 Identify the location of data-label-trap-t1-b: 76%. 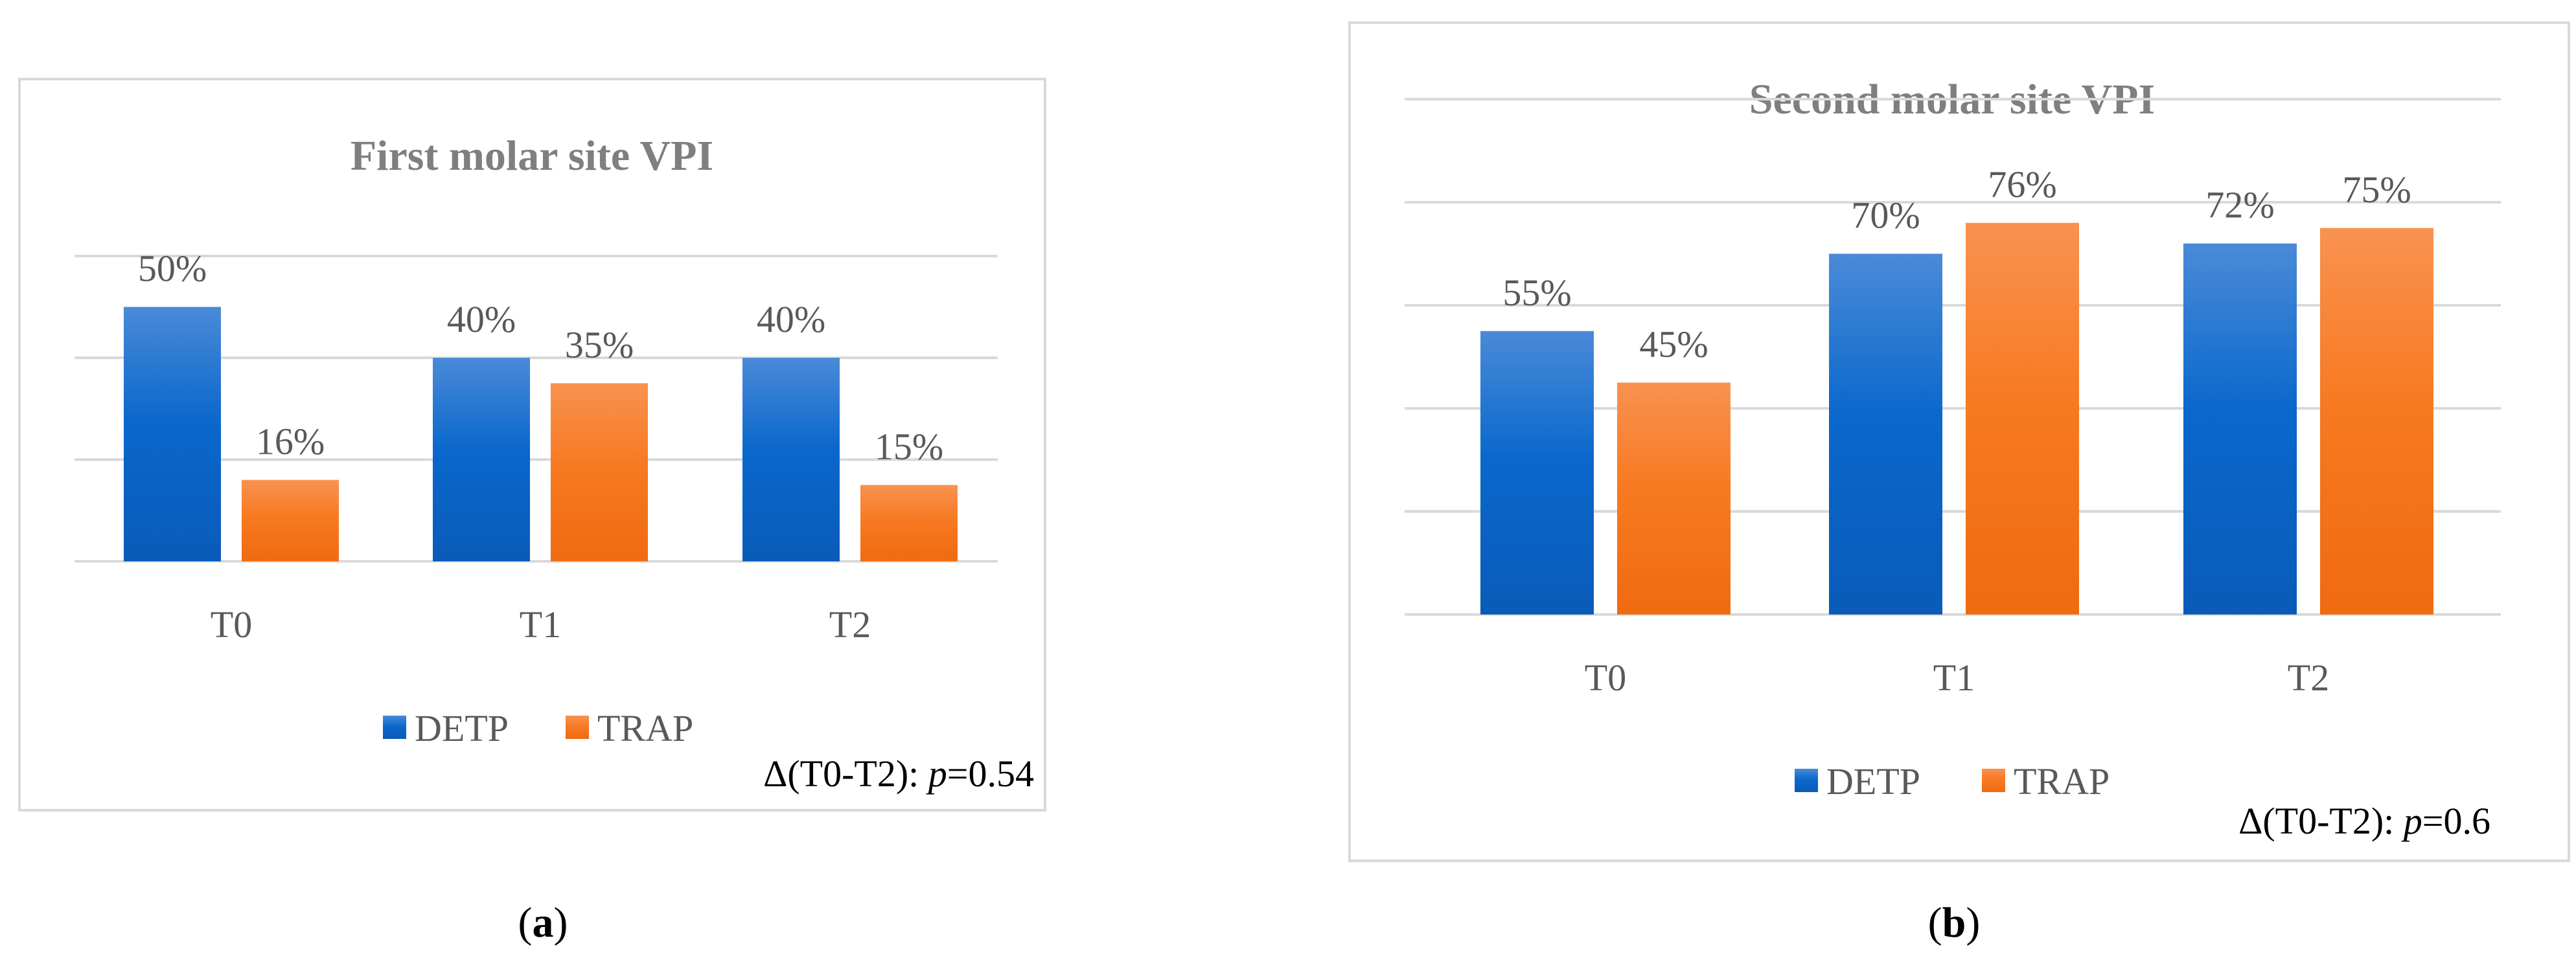
(2022, 184).